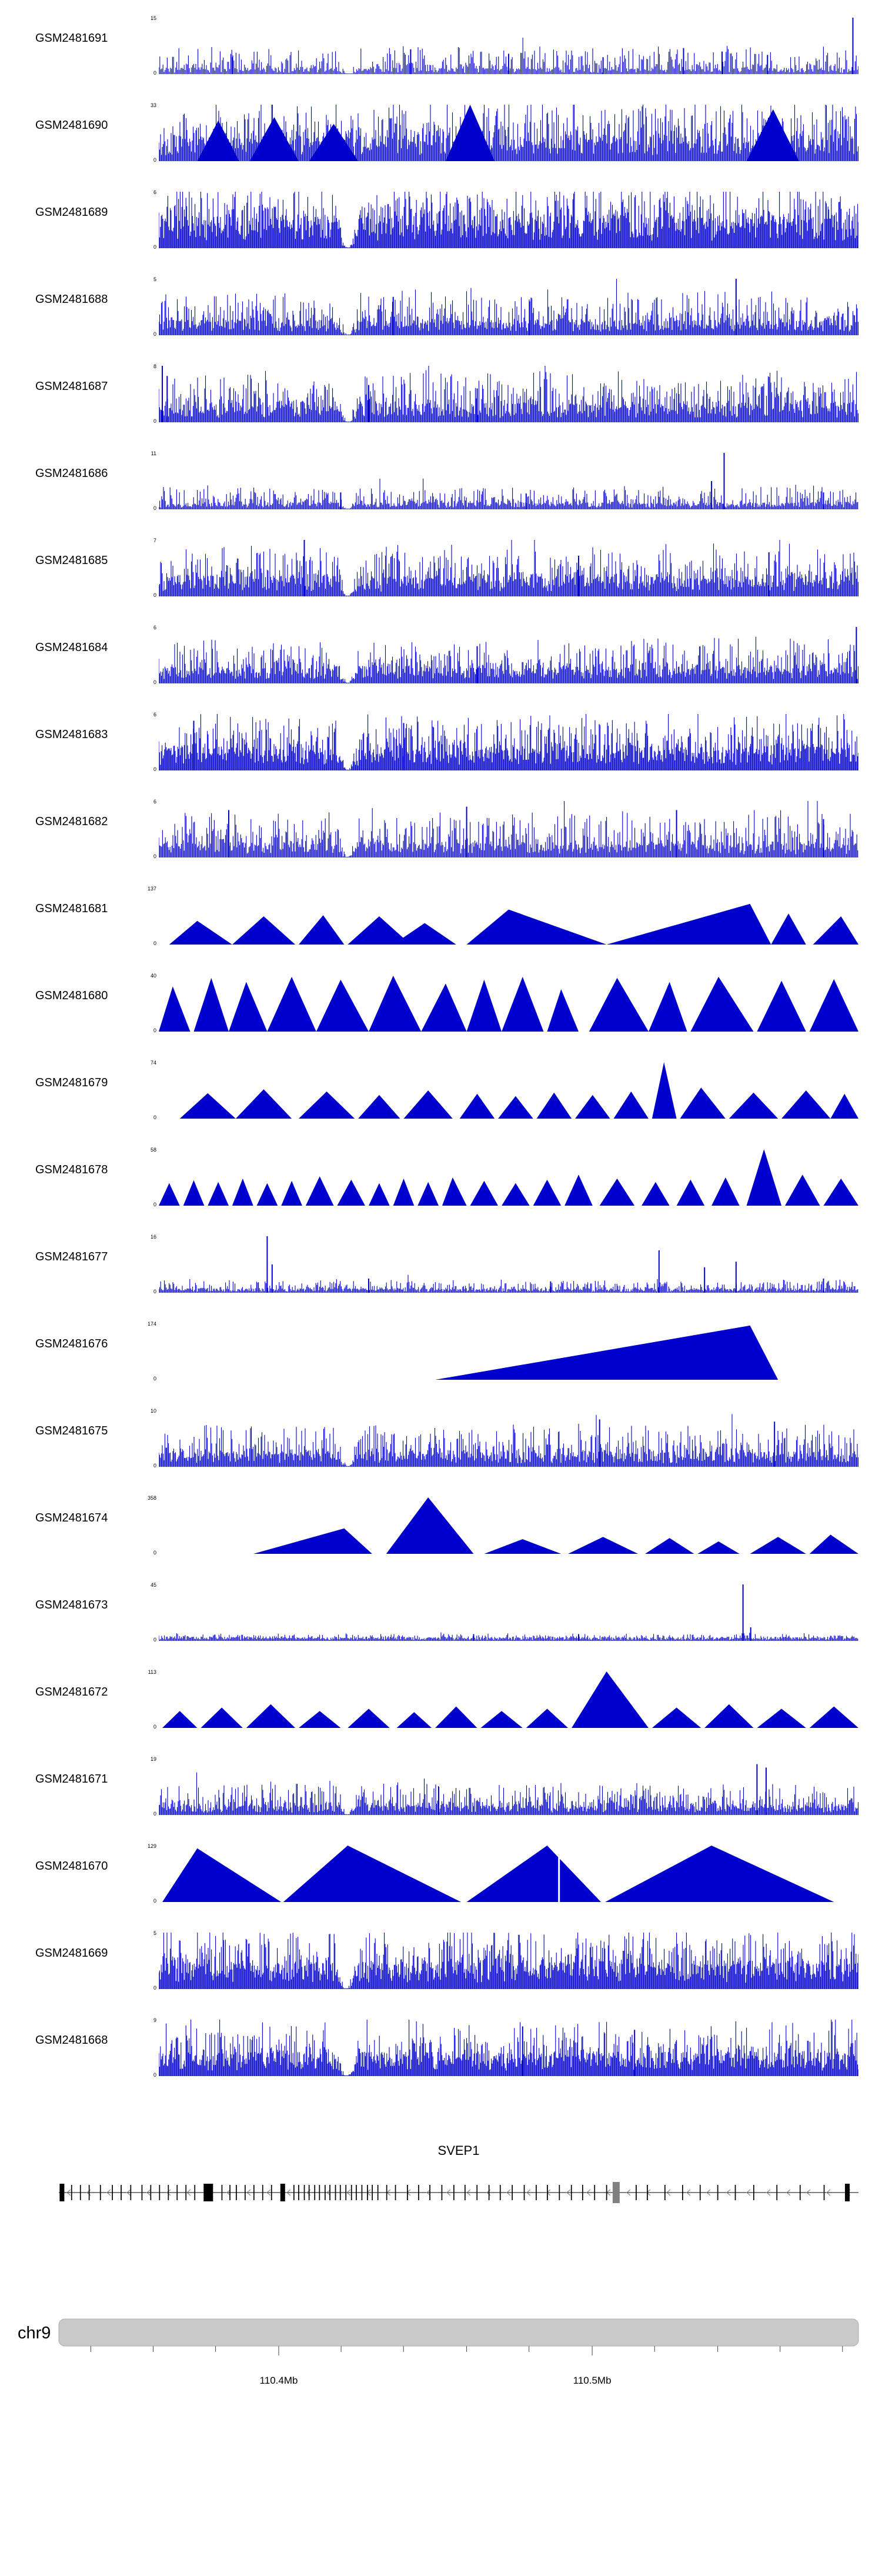 This screenshot has width=882, height=2576. I want to click on ideogram-bar, so click(458, 2332).